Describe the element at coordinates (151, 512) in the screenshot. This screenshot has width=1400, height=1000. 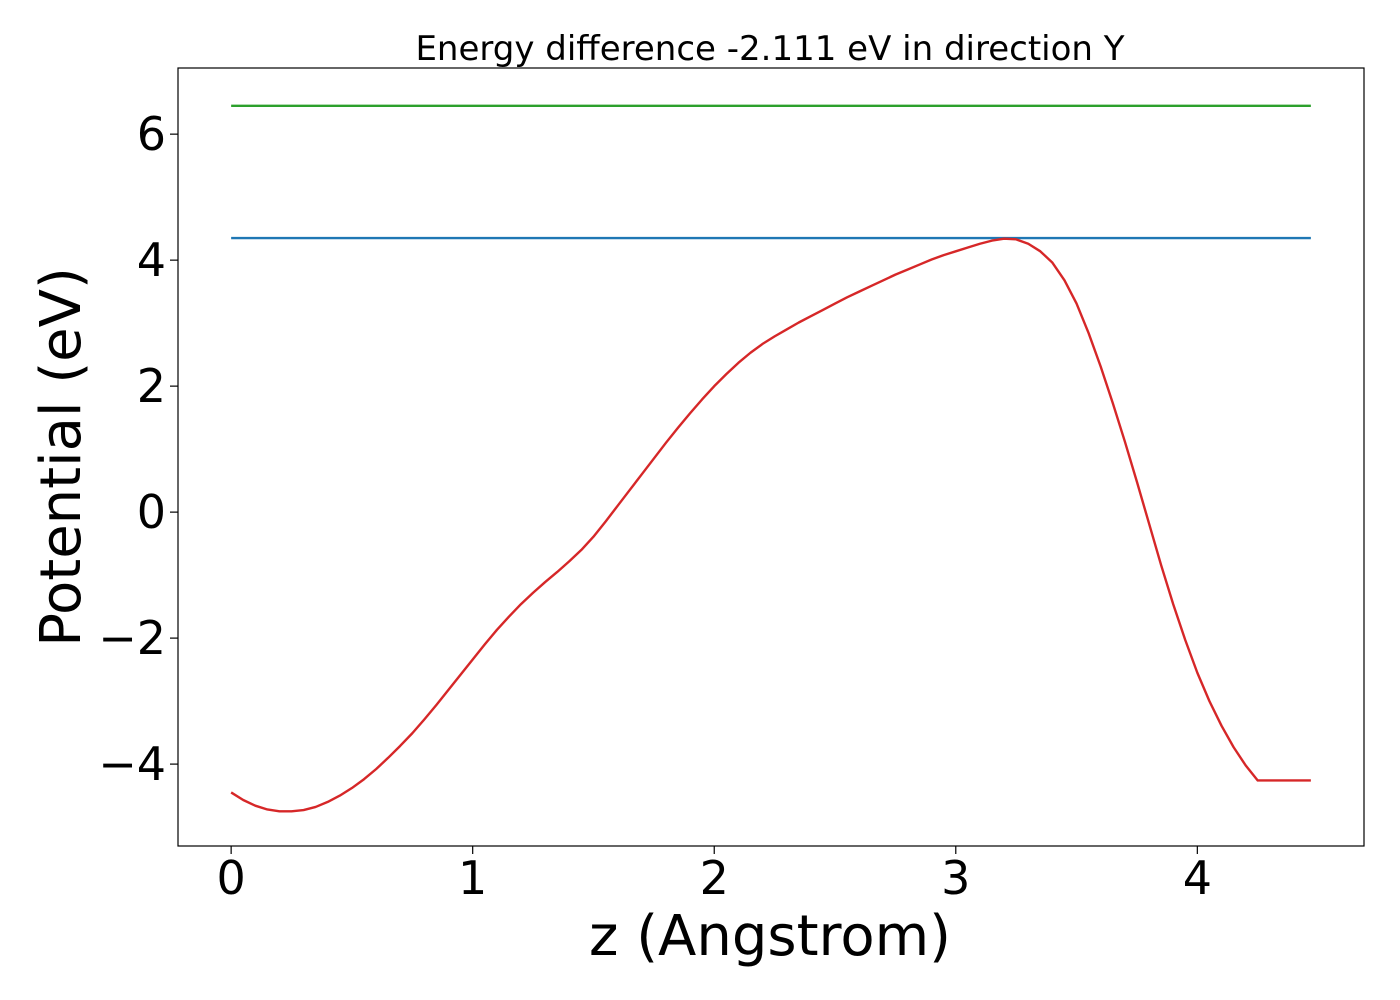
I see `y-tick-label: 0` at that location.